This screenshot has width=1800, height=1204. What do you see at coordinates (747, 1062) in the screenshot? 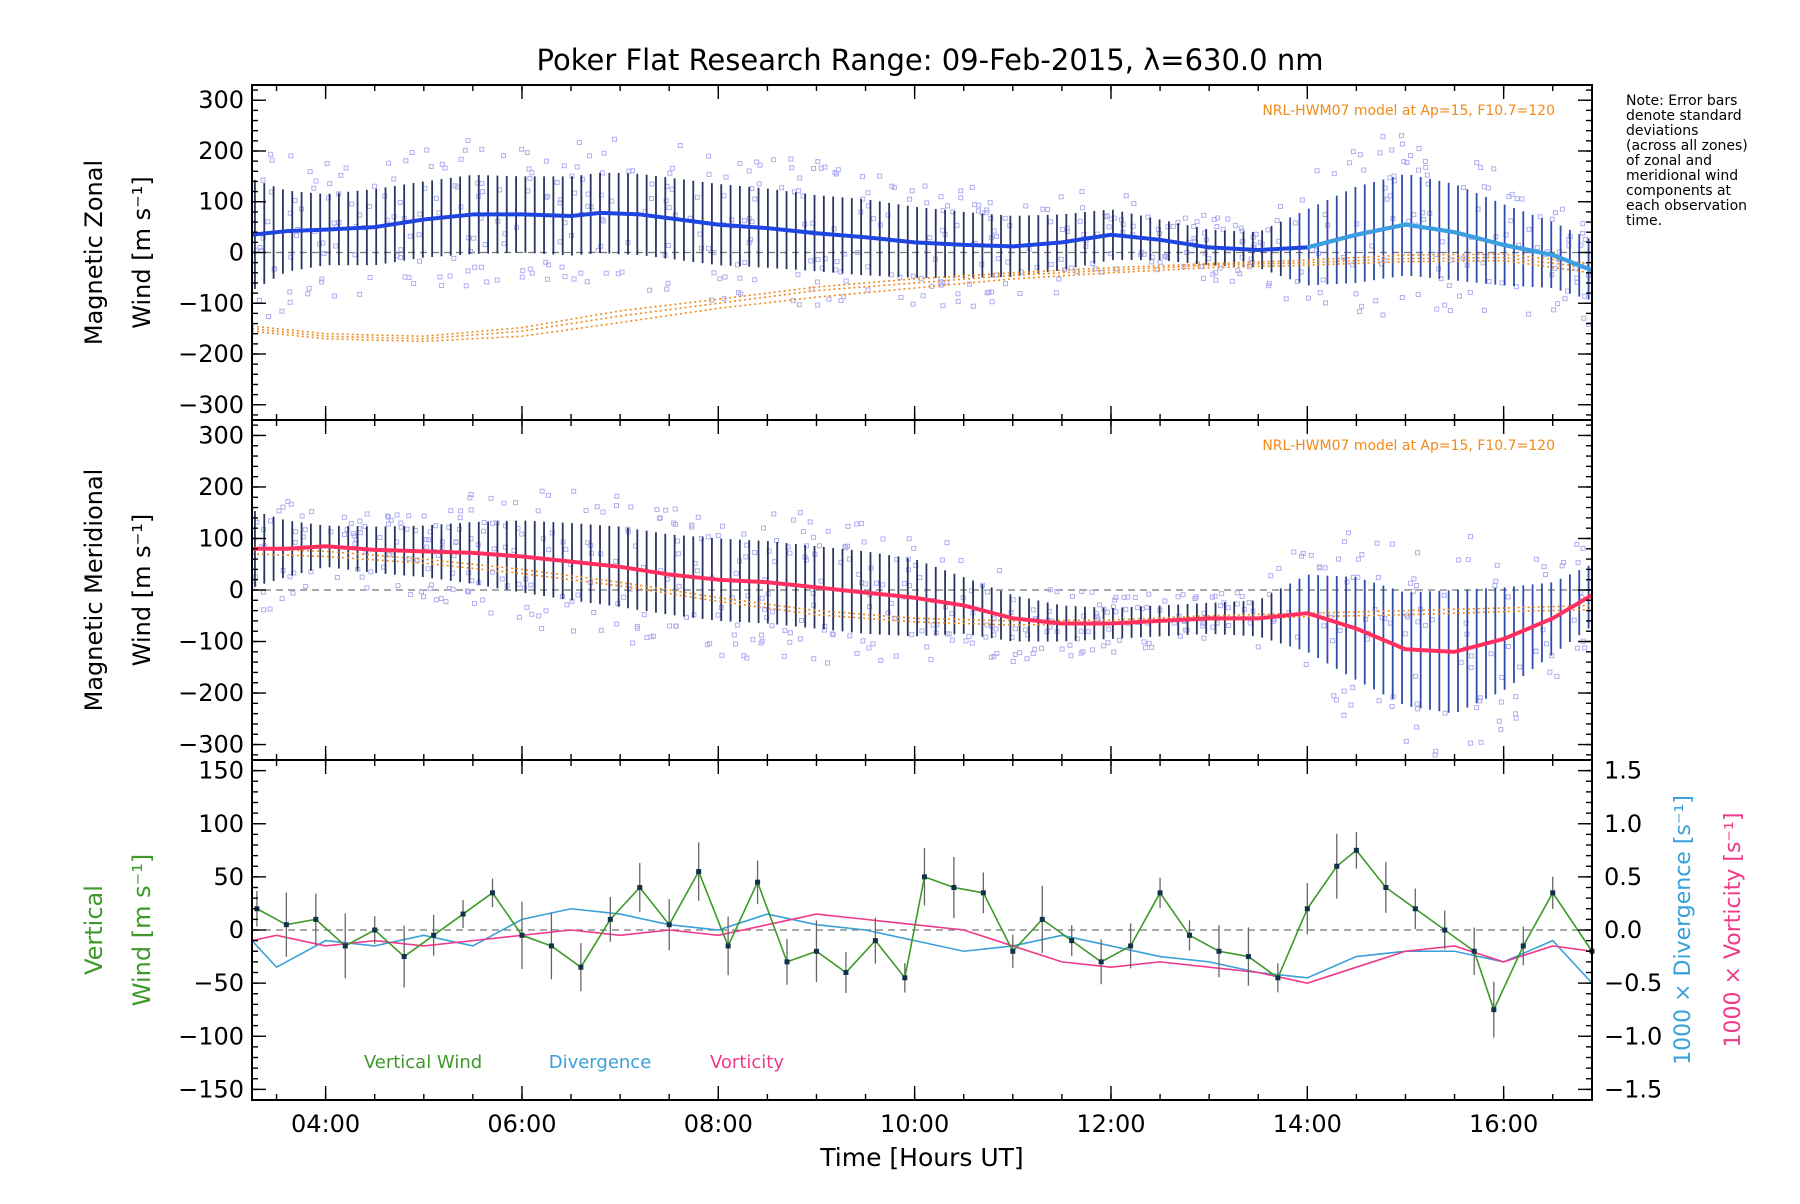
I see `legend-item-vorticity: Vorticity` at bounding box center [747, 1062].